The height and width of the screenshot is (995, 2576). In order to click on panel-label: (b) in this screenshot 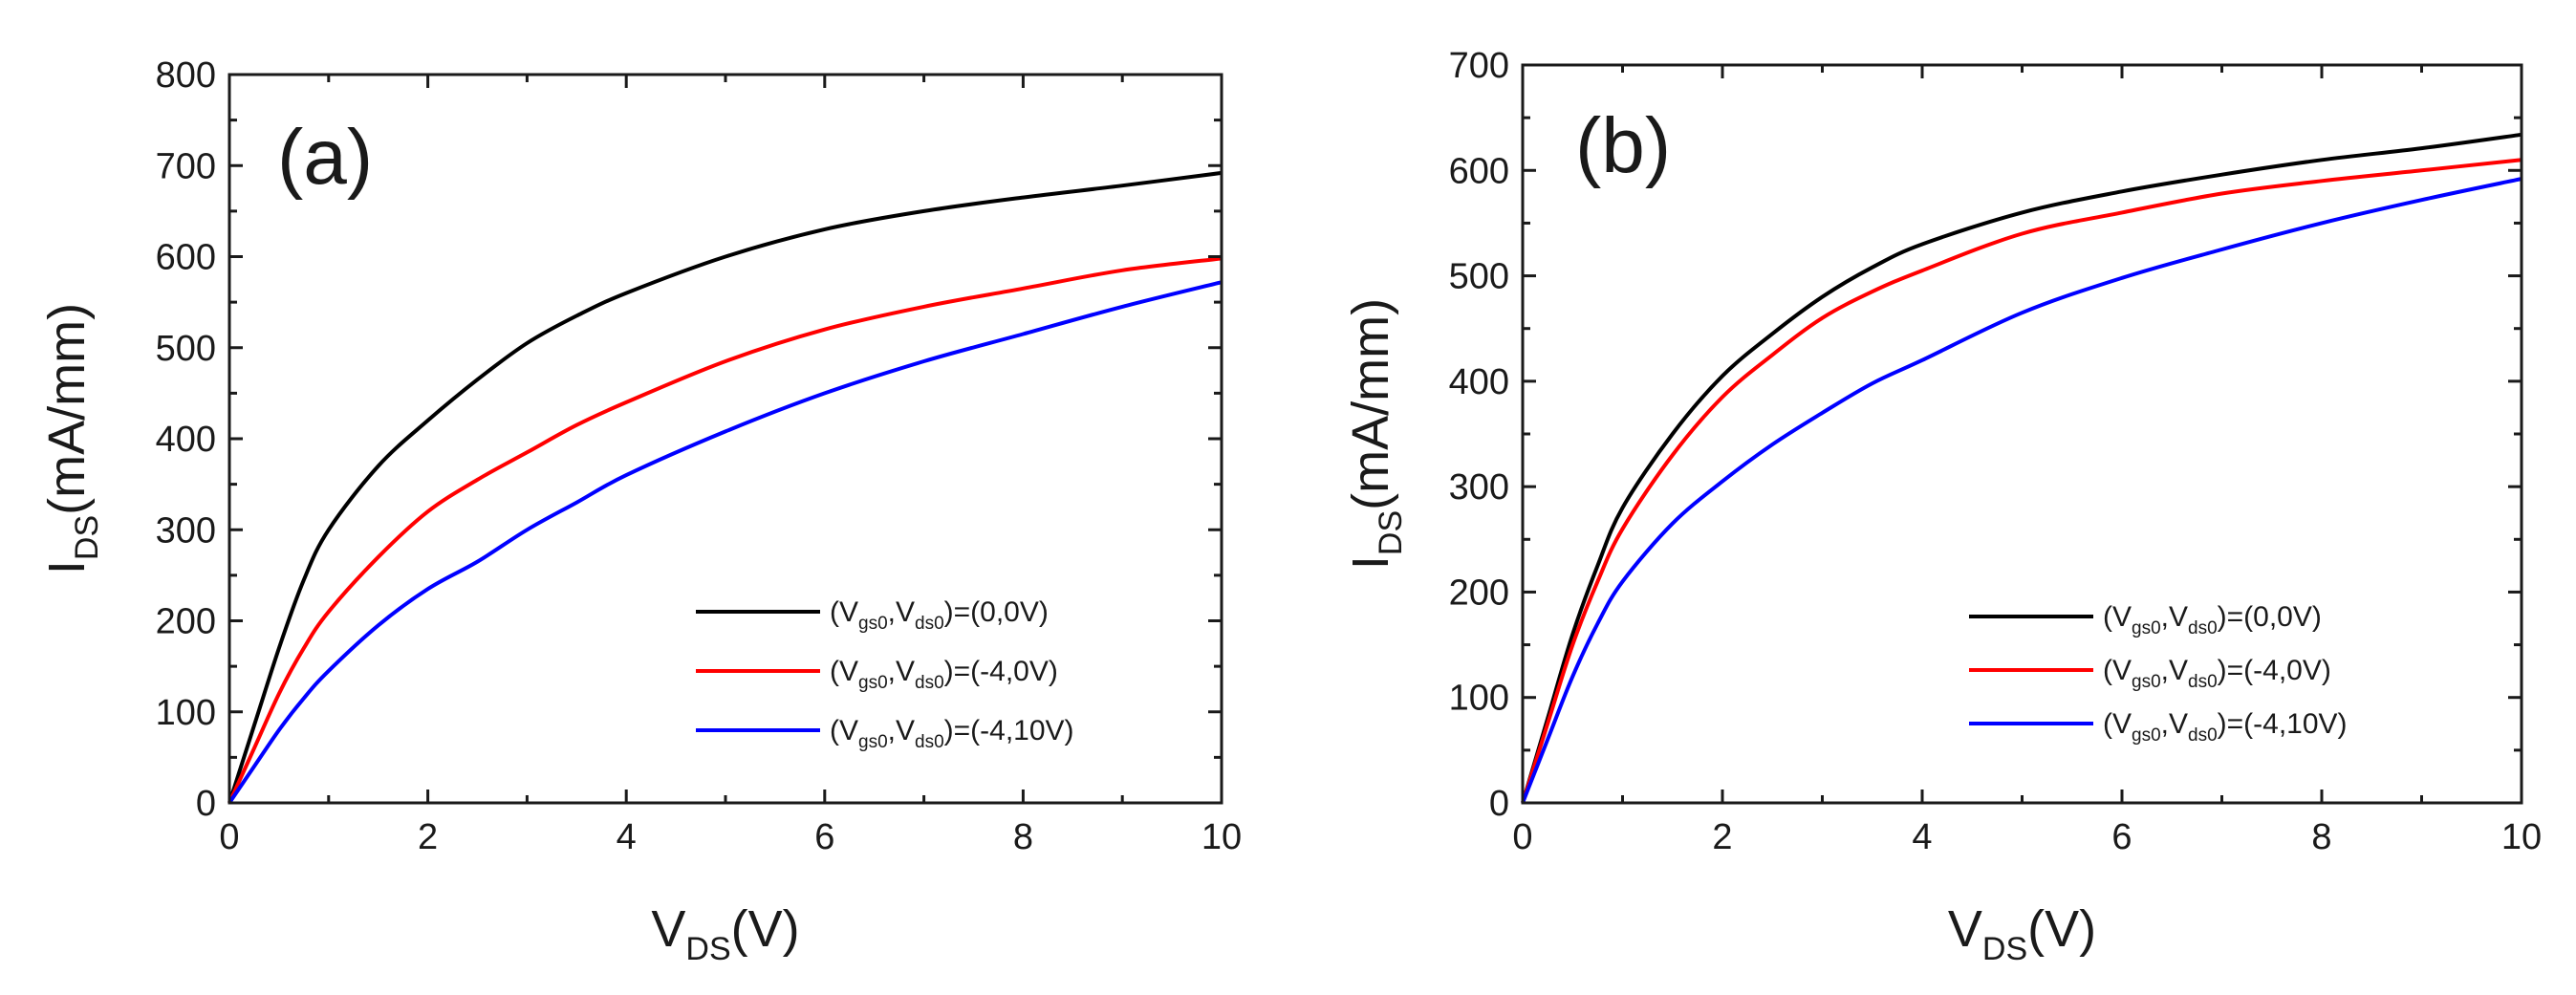, I will do `click(1623, 145)`.